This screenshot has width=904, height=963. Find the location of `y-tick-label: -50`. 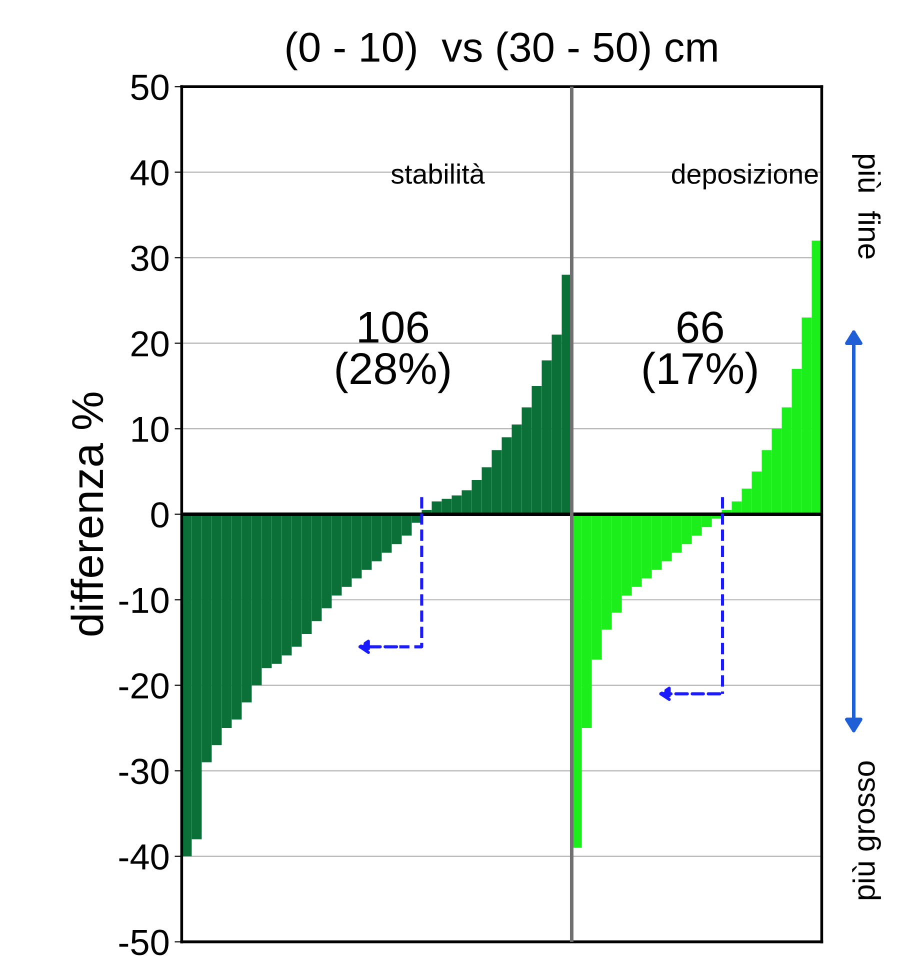

y-tick-label: -50 is located at coordinates (143, 943).